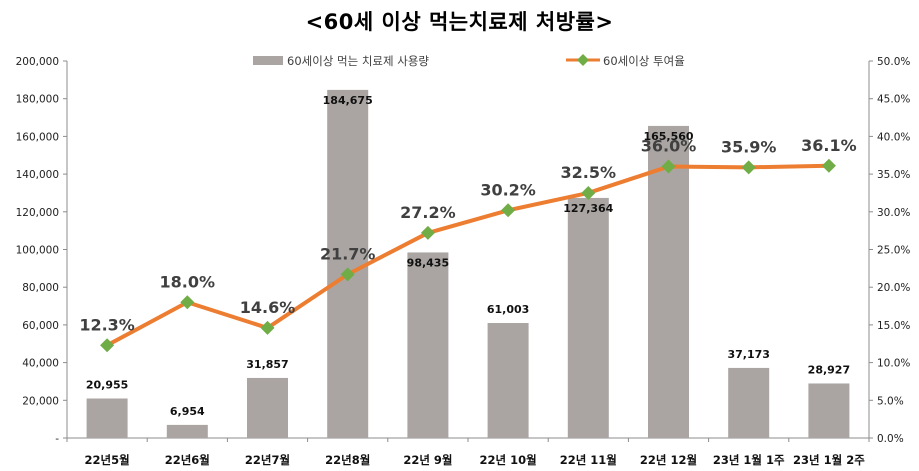 The height and width of the screenshot is (471, 919). Describe the element at coordinates (40, 326) in the screenshot. I see `left-tick-label: 60,000` at that location.